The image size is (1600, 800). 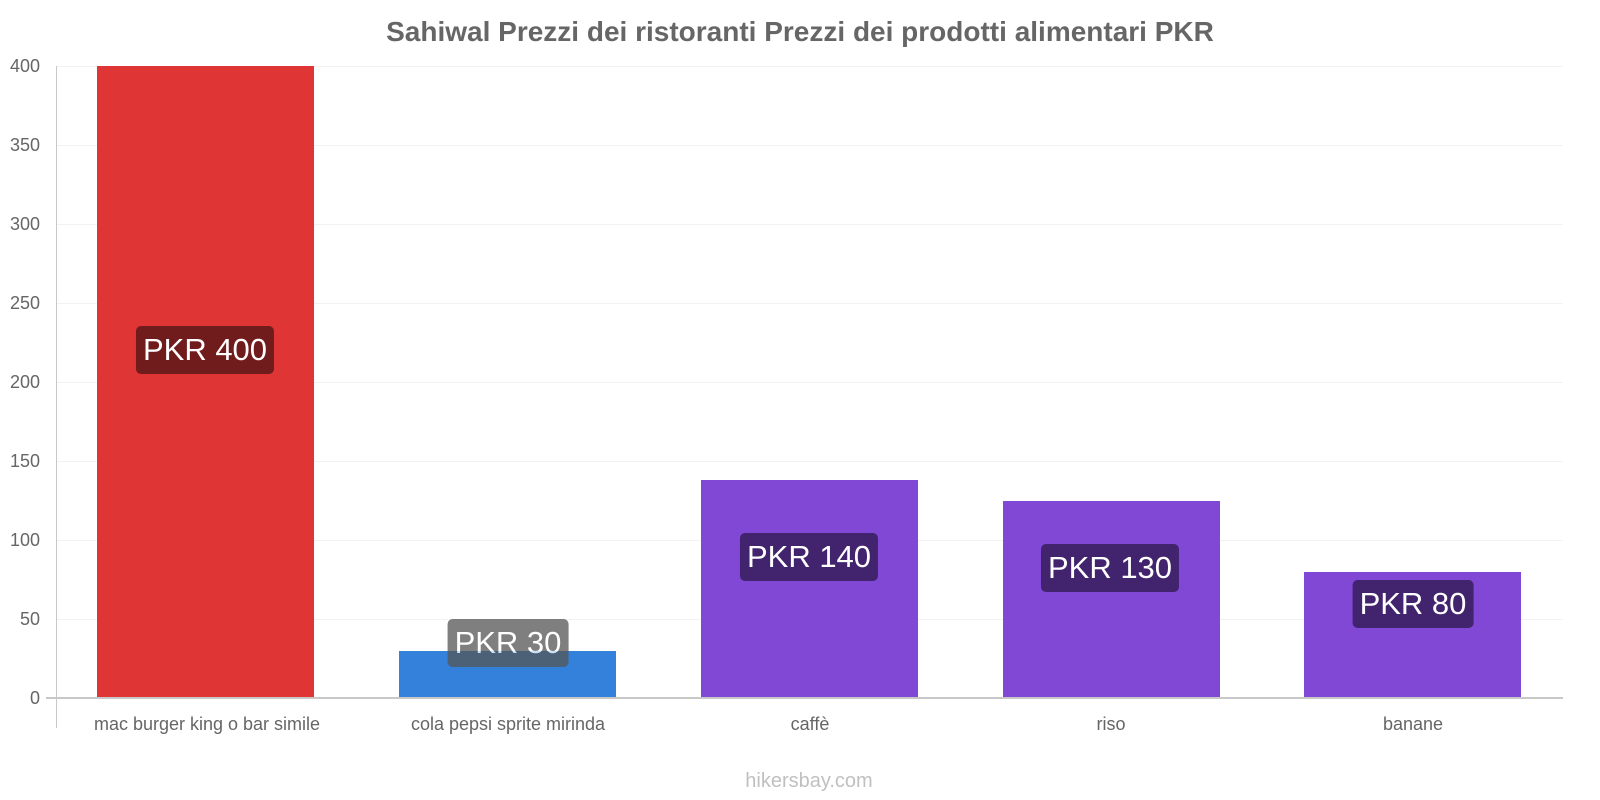 What do you see at coordinates (207, 724) in the screenshot?
I see `x-category-label: mac burger king o bar simile` at bounding box center [207, 724].